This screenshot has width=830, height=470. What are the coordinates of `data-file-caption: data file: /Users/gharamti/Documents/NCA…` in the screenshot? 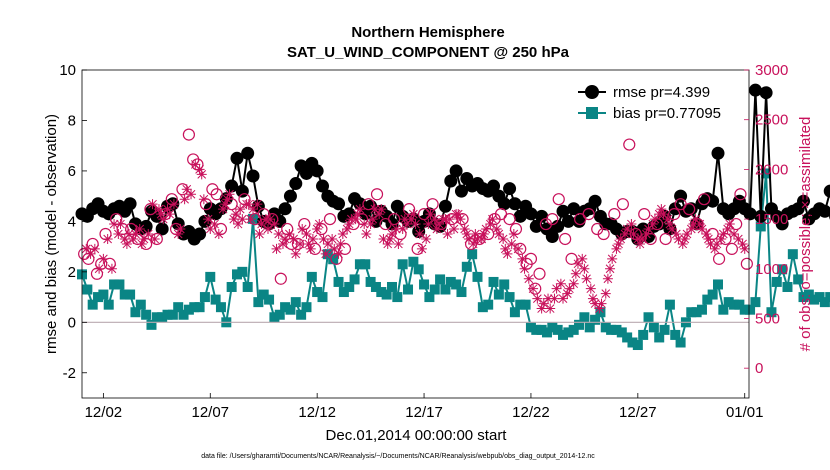 It's located at (398, 456).